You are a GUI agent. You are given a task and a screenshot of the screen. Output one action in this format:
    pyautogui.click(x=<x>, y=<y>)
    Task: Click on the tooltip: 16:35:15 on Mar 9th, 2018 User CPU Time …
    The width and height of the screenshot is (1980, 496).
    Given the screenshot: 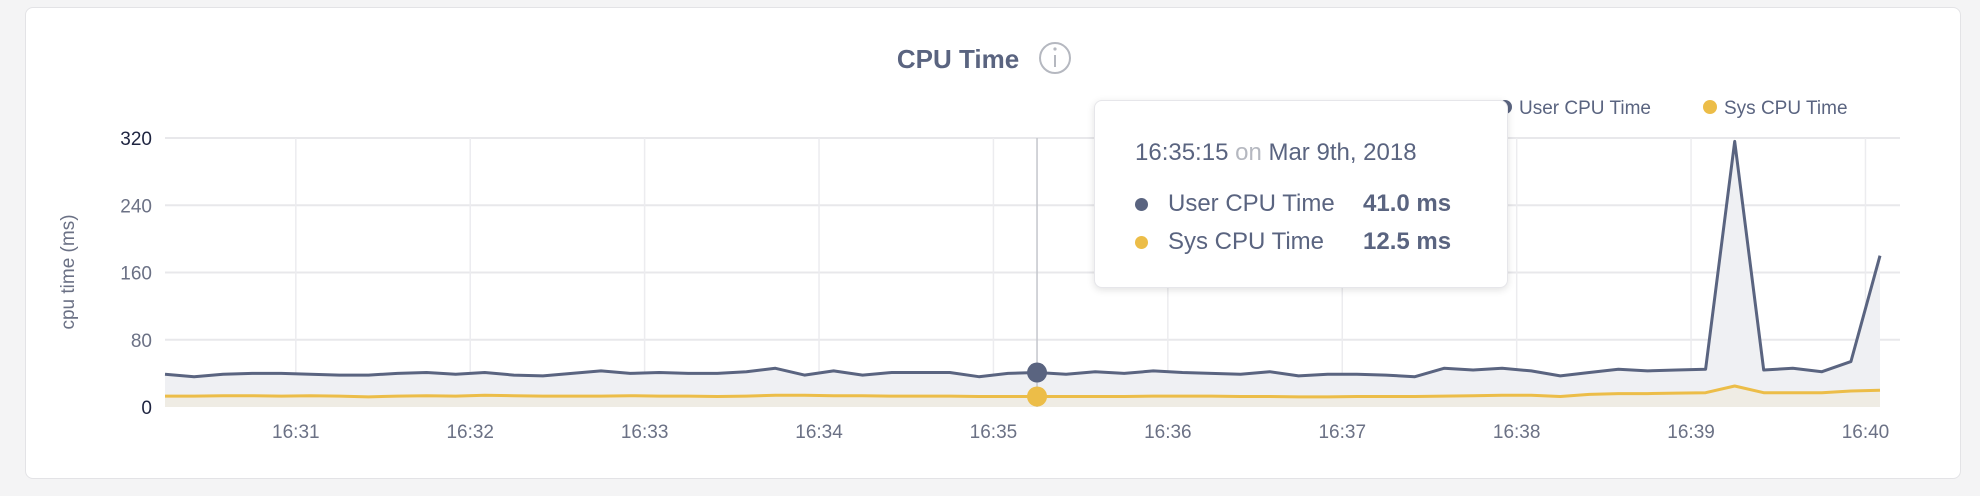 What is the action you would take?
    pyautogui.click(x=1301, y=194)
    